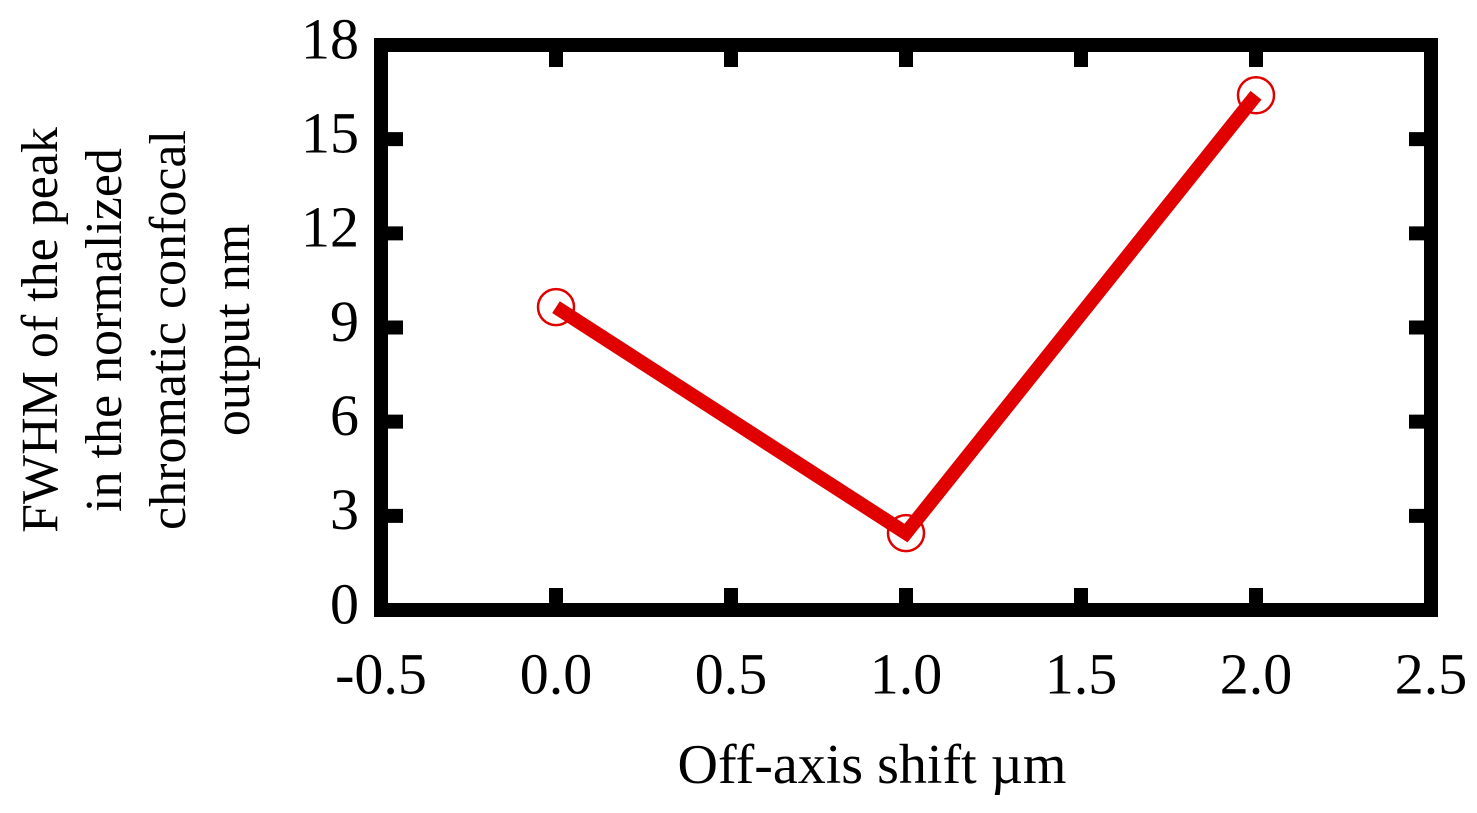 The width and height of the screenshot is (1477, 813). Describe the element at coordinates (556, 673) in the screenshot. I see `x-tick-label: 0.0` at that location.